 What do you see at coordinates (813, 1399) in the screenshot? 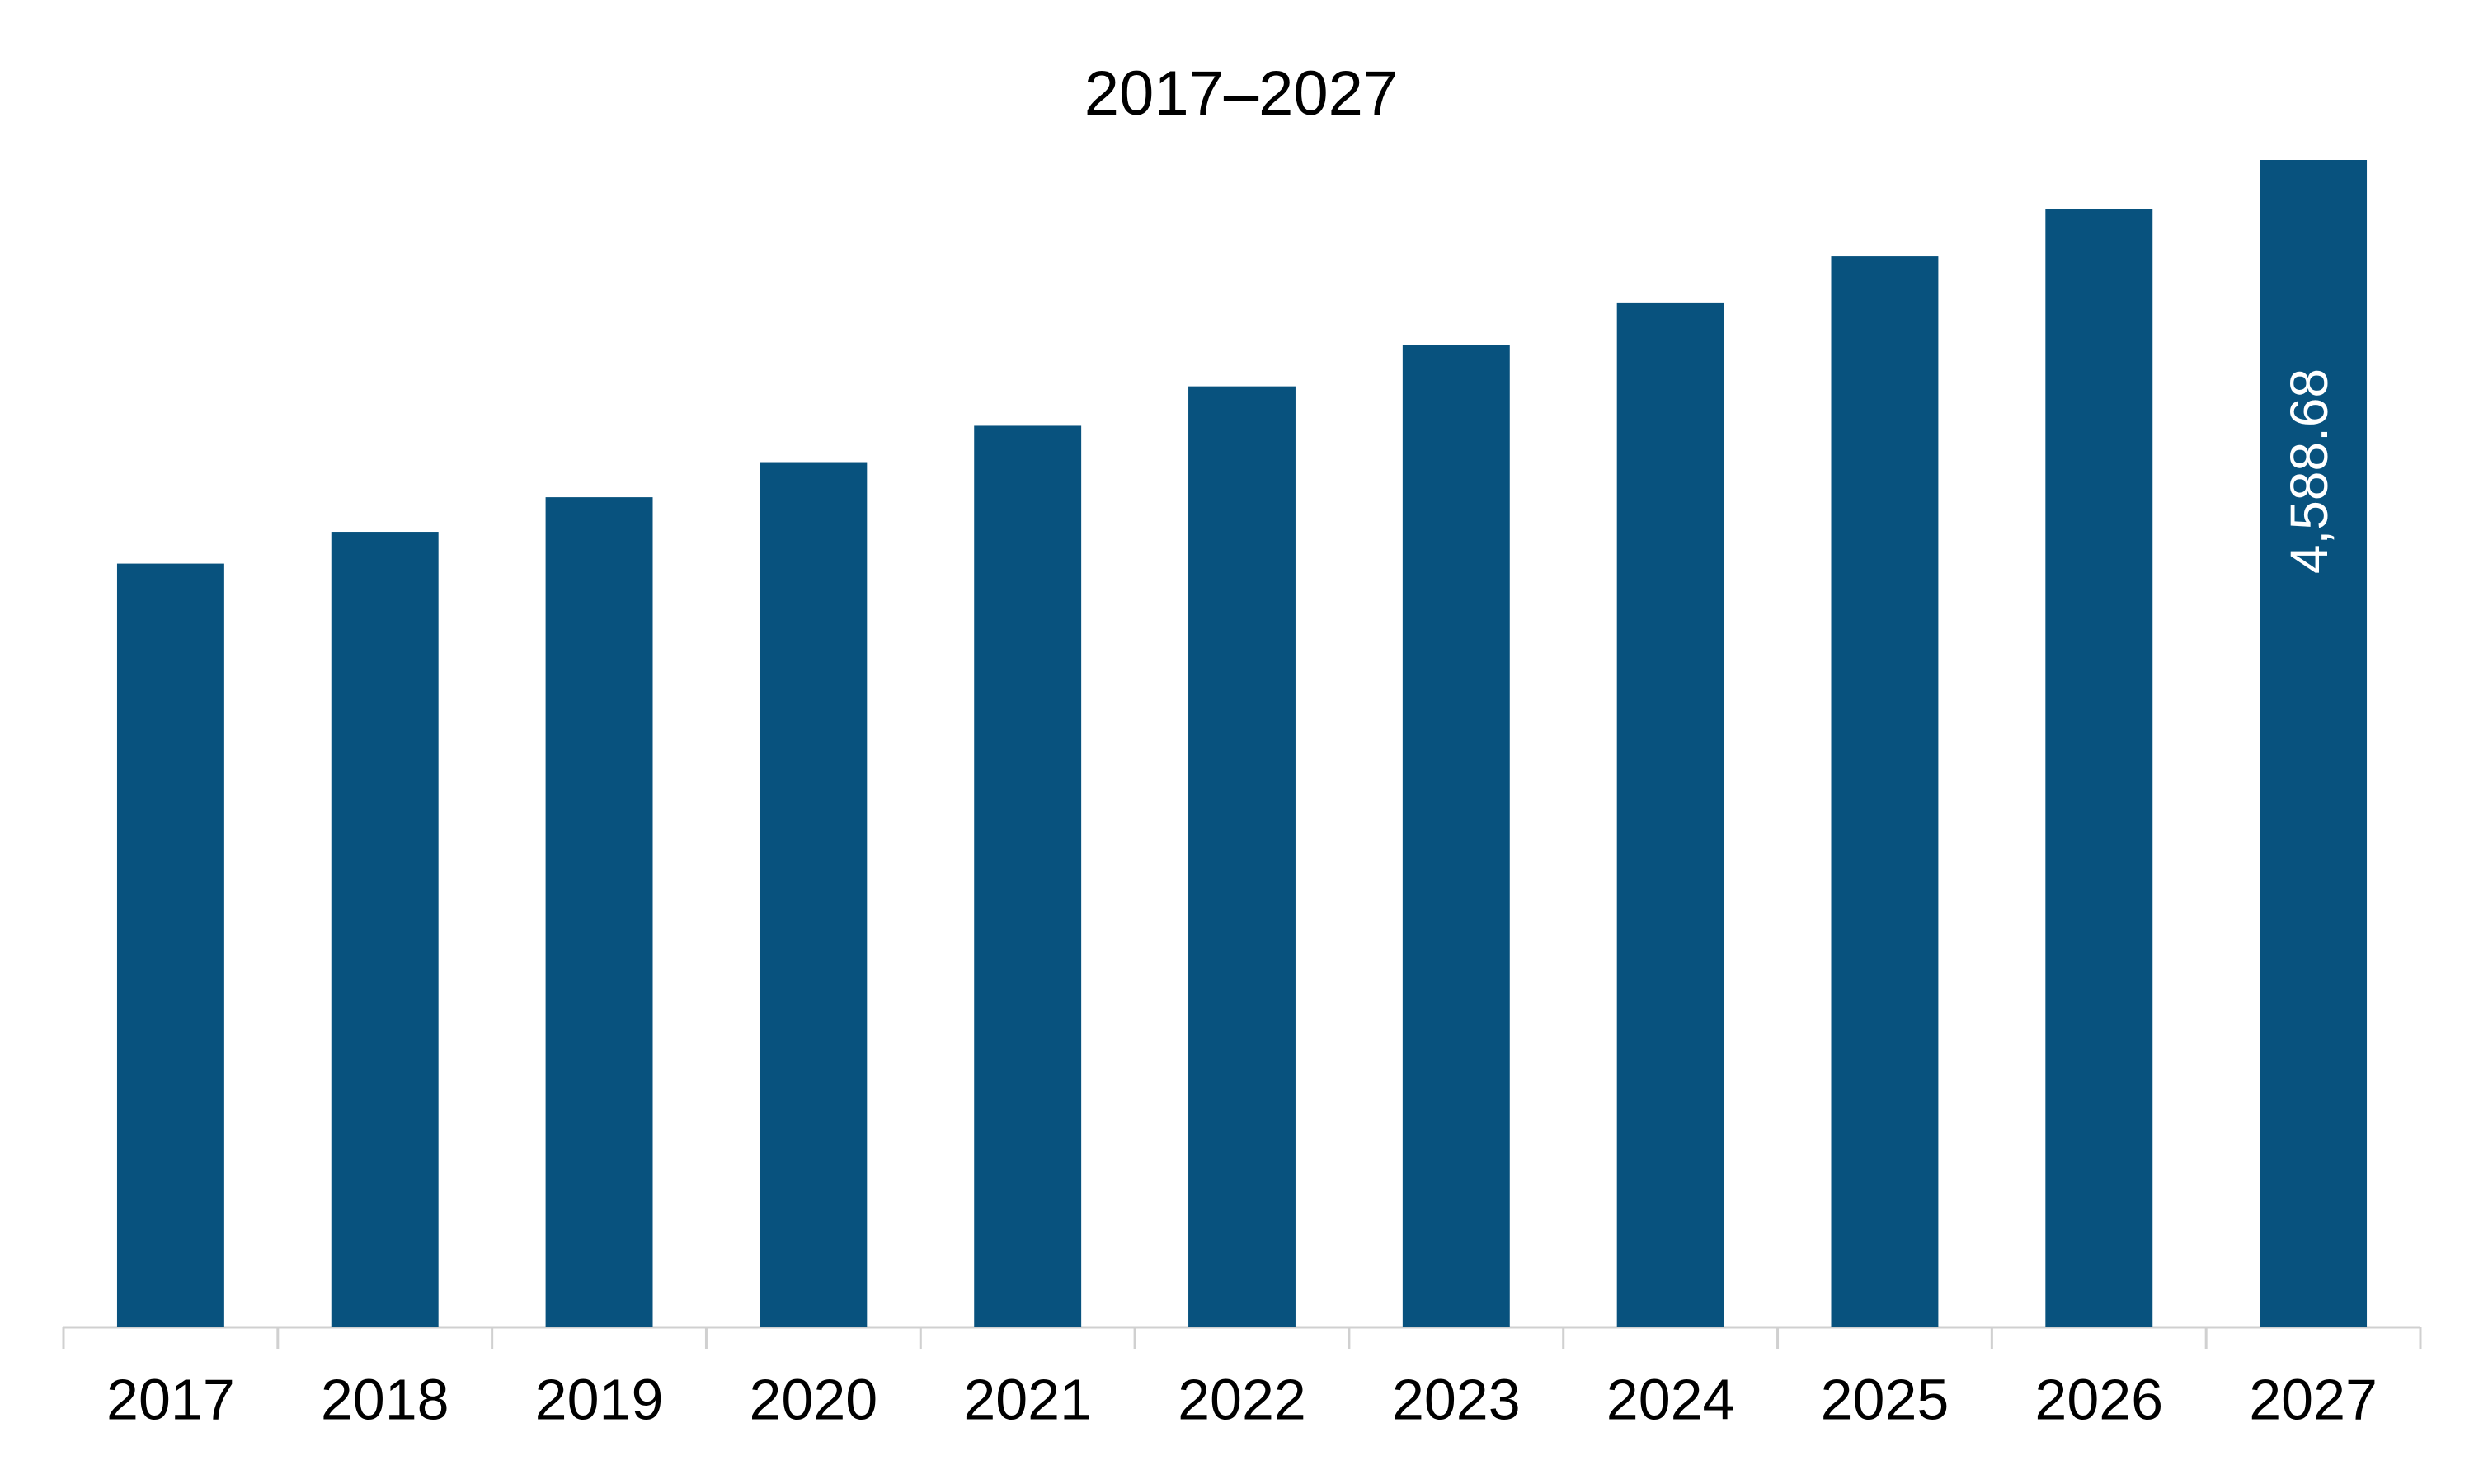
I see `x-tick-label: 2020` at bounding box center [813, 1399].